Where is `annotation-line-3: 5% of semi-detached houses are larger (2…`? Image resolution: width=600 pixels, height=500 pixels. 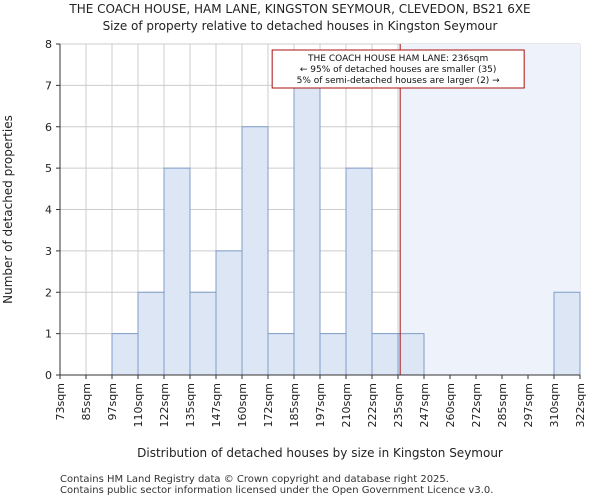 annotation-line-3: 5% of semi-detached houses are larger (2… is located at coordinates (399, 81).